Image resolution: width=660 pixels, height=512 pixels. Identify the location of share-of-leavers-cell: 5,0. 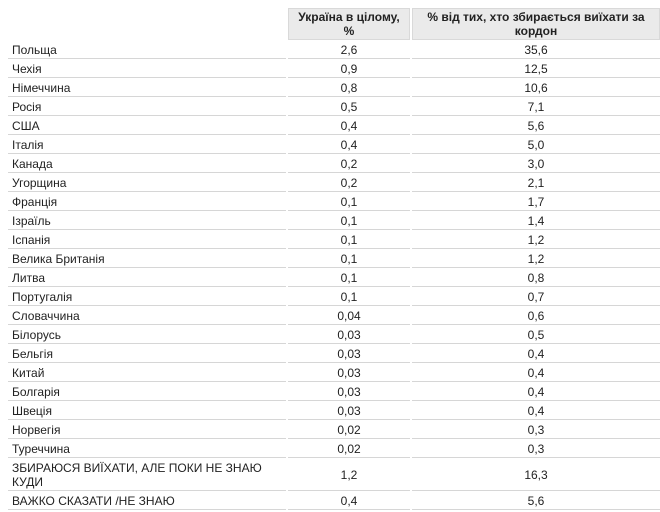
(536, 145).